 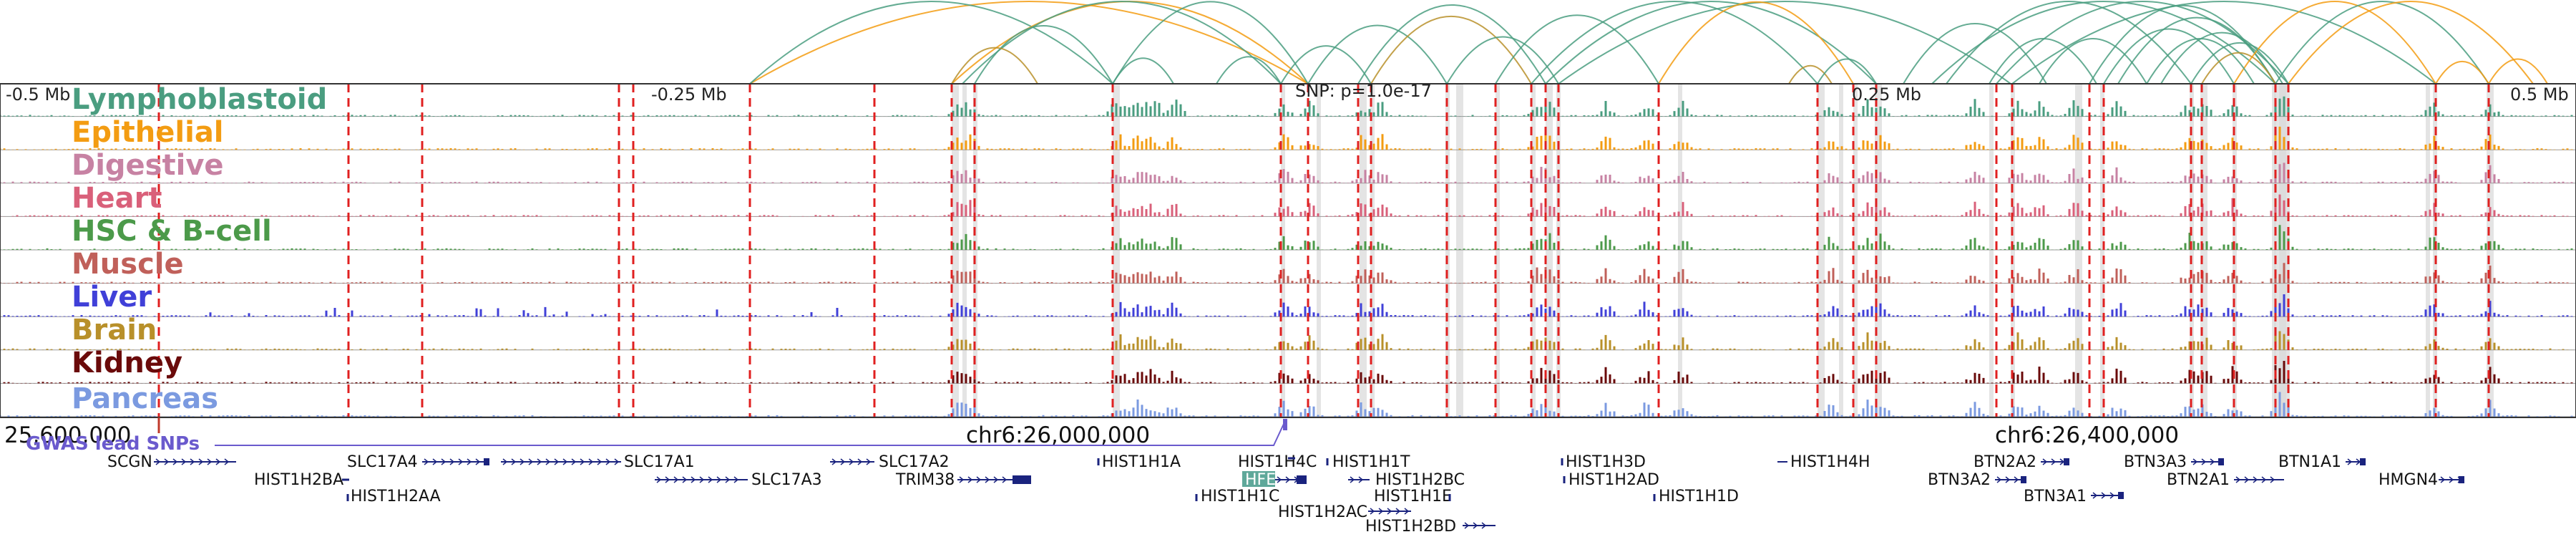 I want to click on gene-btn3a1: BTN3A1, so click(x=2074, y=496).